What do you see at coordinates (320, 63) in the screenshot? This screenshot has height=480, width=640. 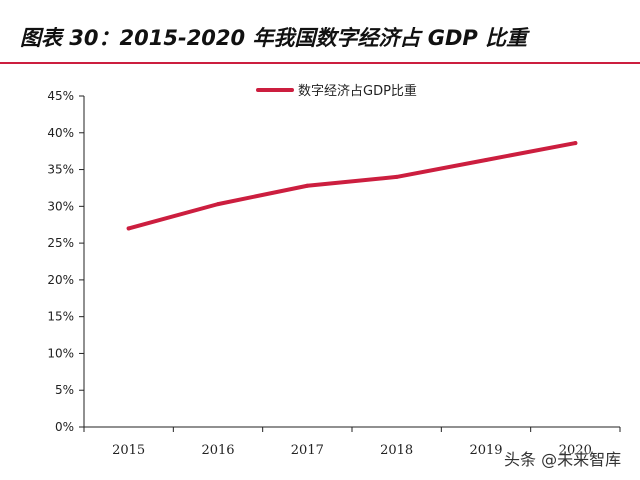 I see `title-divider` at bounding box center [320, 63].